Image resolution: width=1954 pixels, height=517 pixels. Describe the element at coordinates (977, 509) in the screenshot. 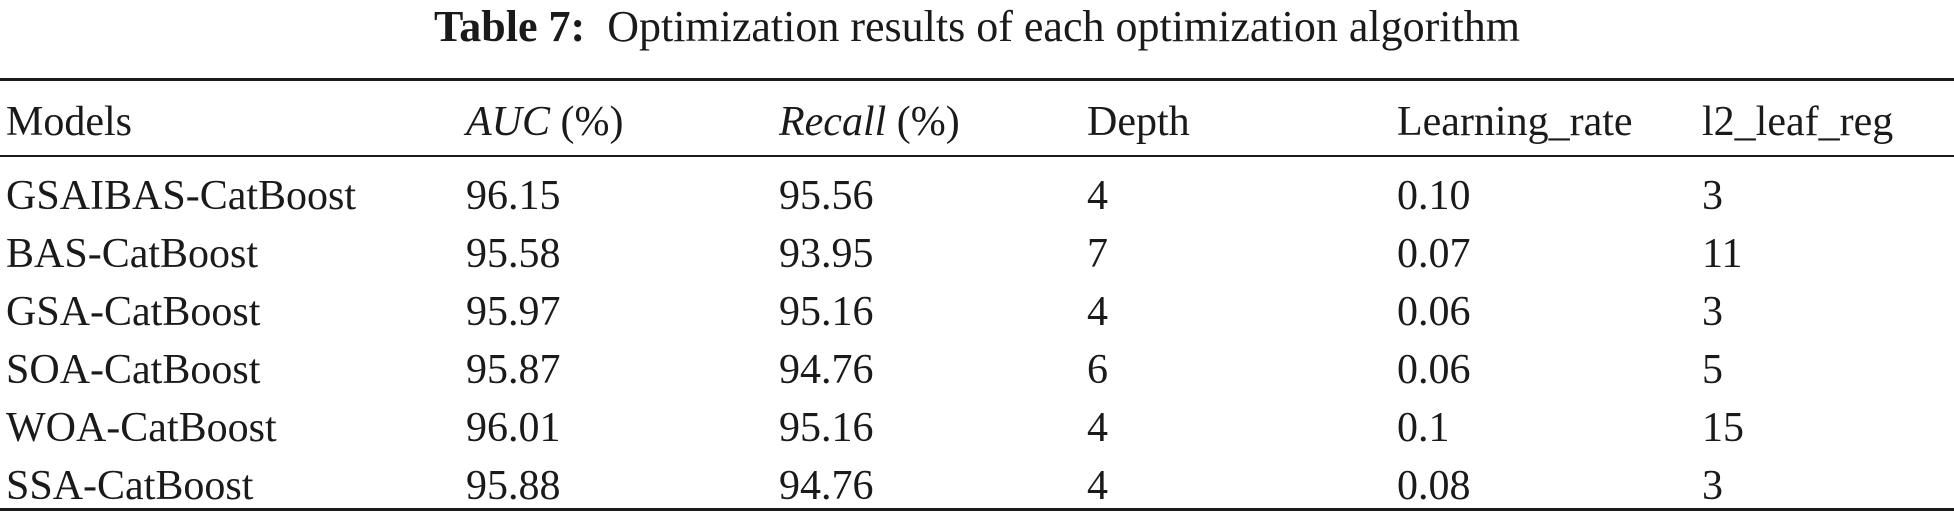

I see `table-bottom-rule` at that location.